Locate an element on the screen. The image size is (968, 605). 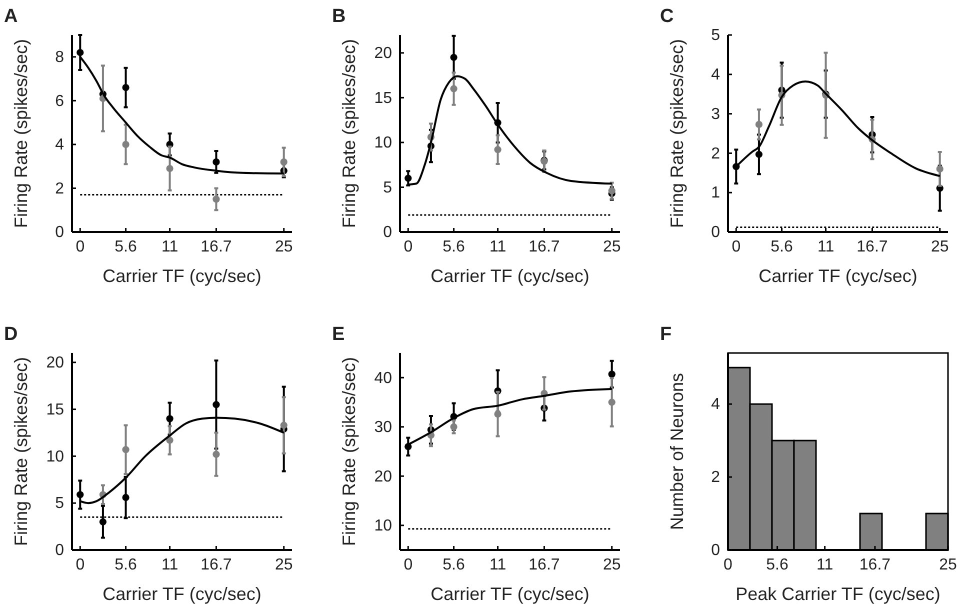
y-tick-label: 6 is located at coordinates (59, 101).